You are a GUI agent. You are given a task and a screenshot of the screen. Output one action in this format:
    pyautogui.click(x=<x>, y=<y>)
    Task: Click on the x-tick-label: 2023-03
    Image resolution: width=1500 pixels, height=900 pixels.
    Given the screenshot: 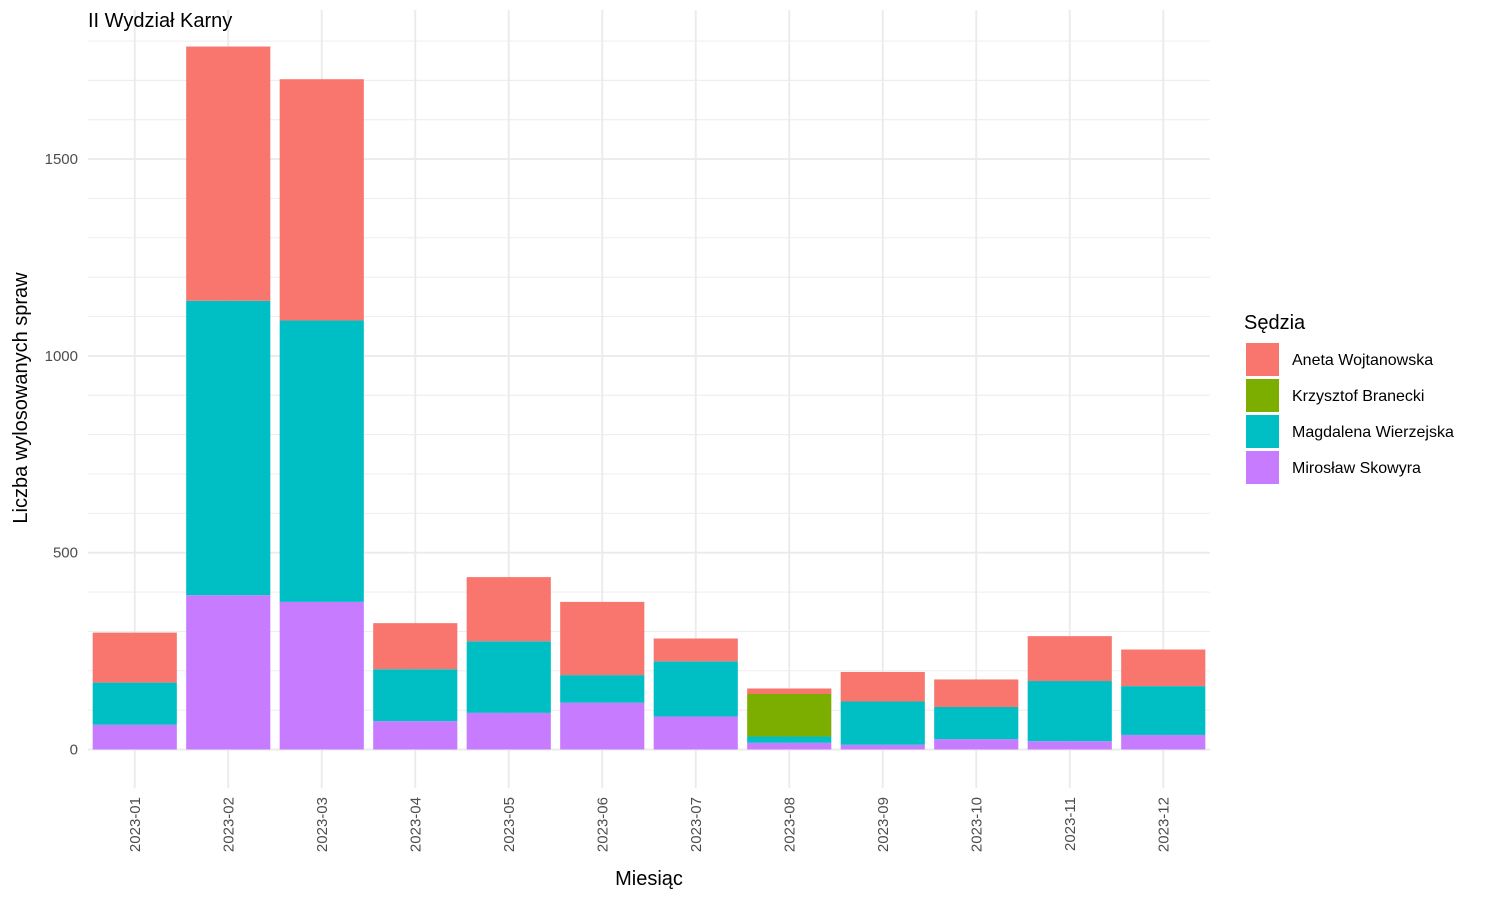 What is the action you would take?
    pyautogui.click(x=322, y=824)
    